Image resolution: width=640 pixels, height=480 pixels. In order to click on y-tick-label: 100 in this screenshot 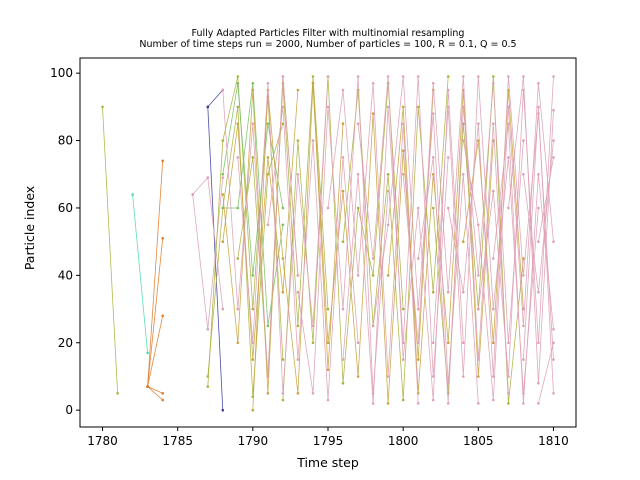, I will do `click(61, 73)`.